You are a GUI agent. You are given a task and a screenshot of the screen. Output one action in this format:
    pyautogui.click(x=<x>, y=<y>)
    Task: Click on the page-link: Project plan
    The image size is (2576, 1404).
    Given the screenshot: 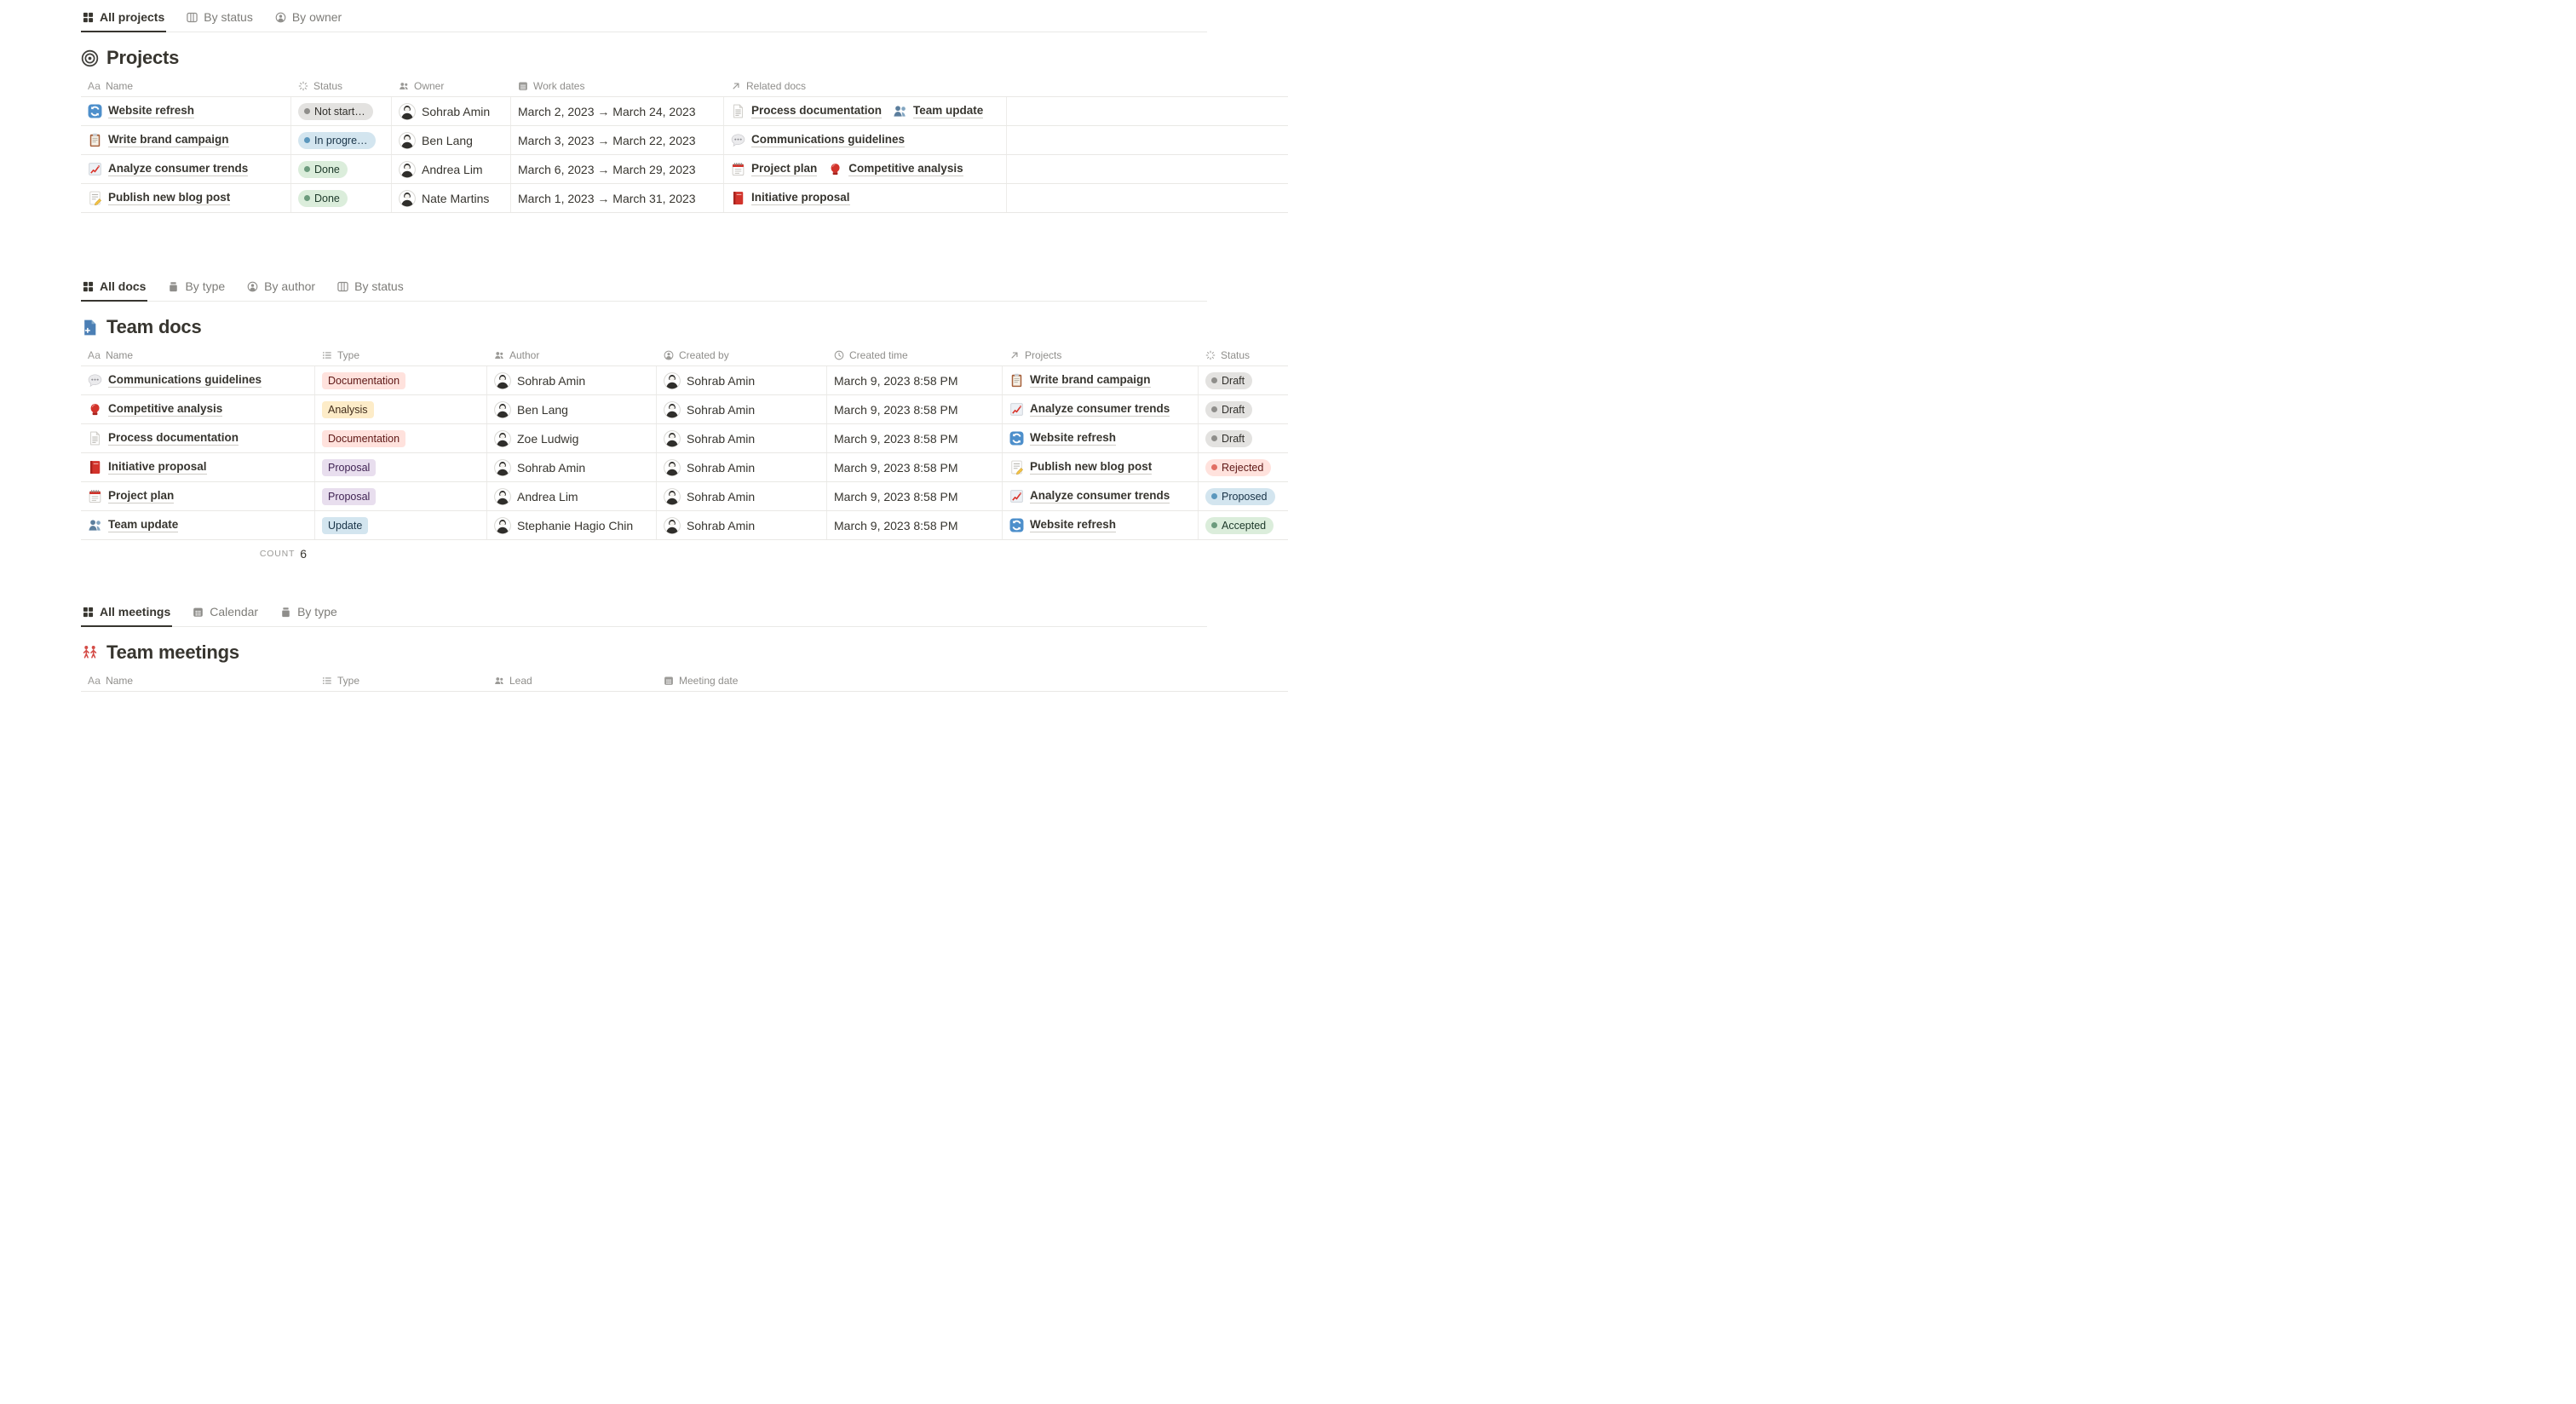 What is the action you would take?
    pyautogui.click(x=142, y=496)
    